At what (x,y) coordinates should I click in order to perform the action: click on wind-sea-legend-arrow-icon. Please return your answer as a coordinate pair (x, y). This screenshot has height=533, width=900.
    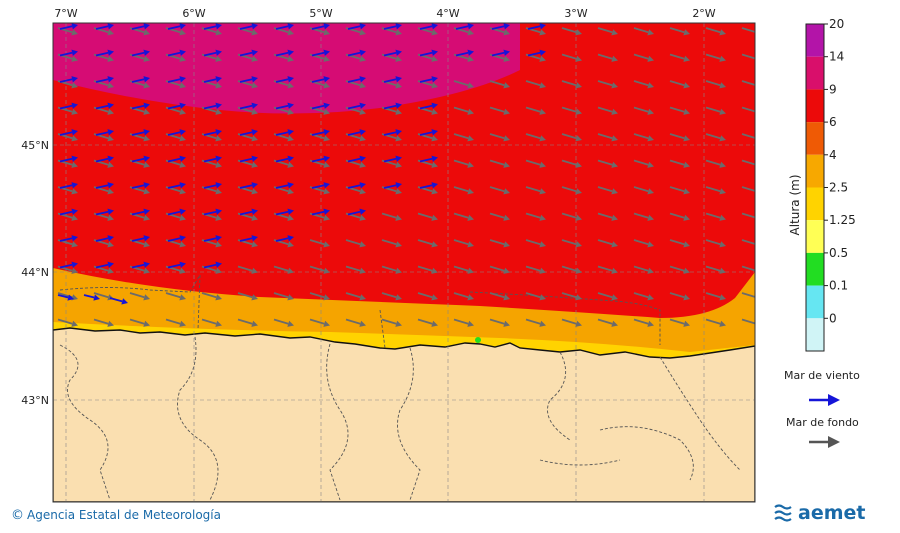
    Looking at the image, I should click on (824, 400).